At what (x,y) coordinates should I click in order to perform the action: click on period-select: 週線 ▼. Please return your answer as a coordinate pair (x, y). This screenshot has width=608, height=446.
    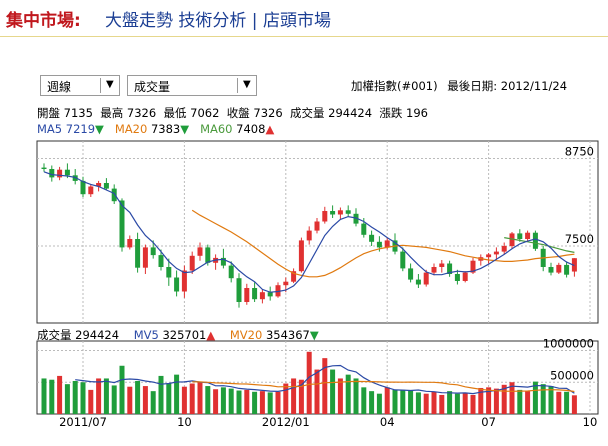
    Looking at the image, I should click on (80, 85).